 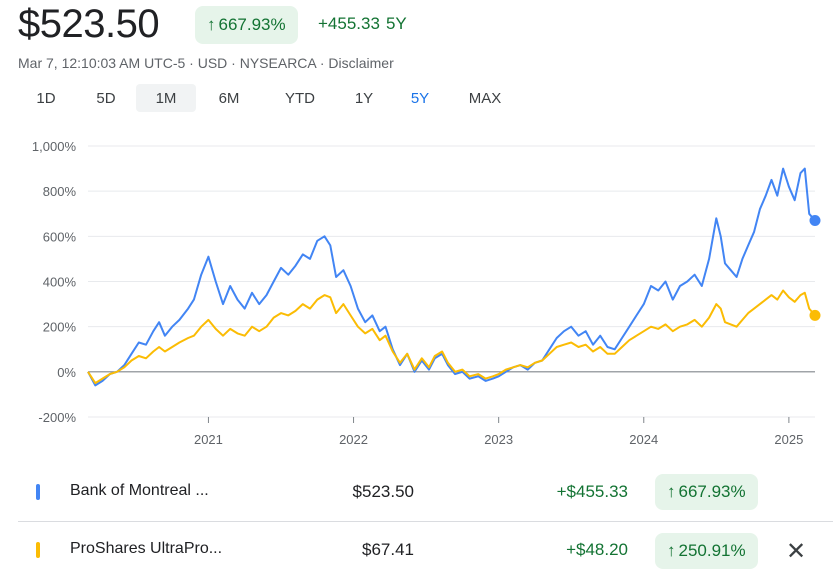 I want to click on y-tick-label: 400%, so click(x=60, y=282).